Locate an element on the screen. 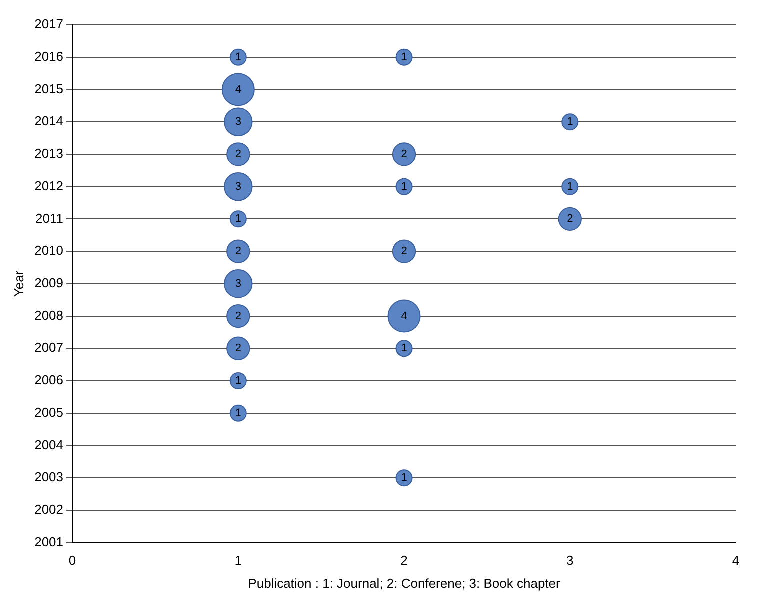  x-tick-label: 0 is located at coordinates (72, 560).